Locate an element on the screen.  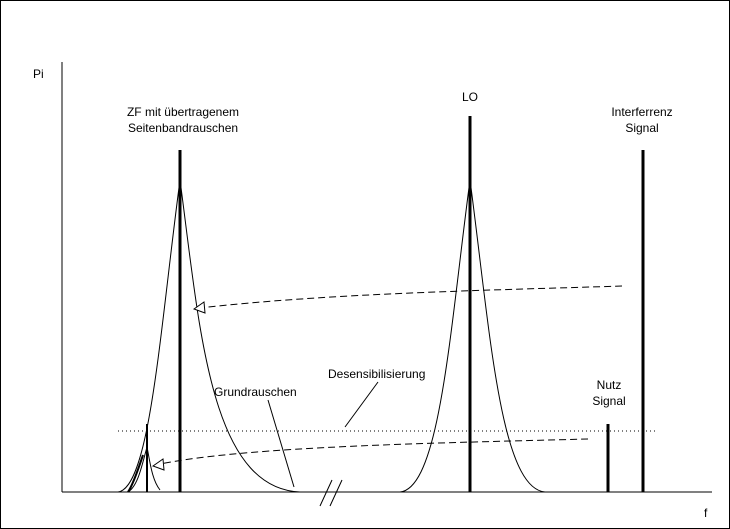
x-axis-label: f is located at coordinates (706, 513).